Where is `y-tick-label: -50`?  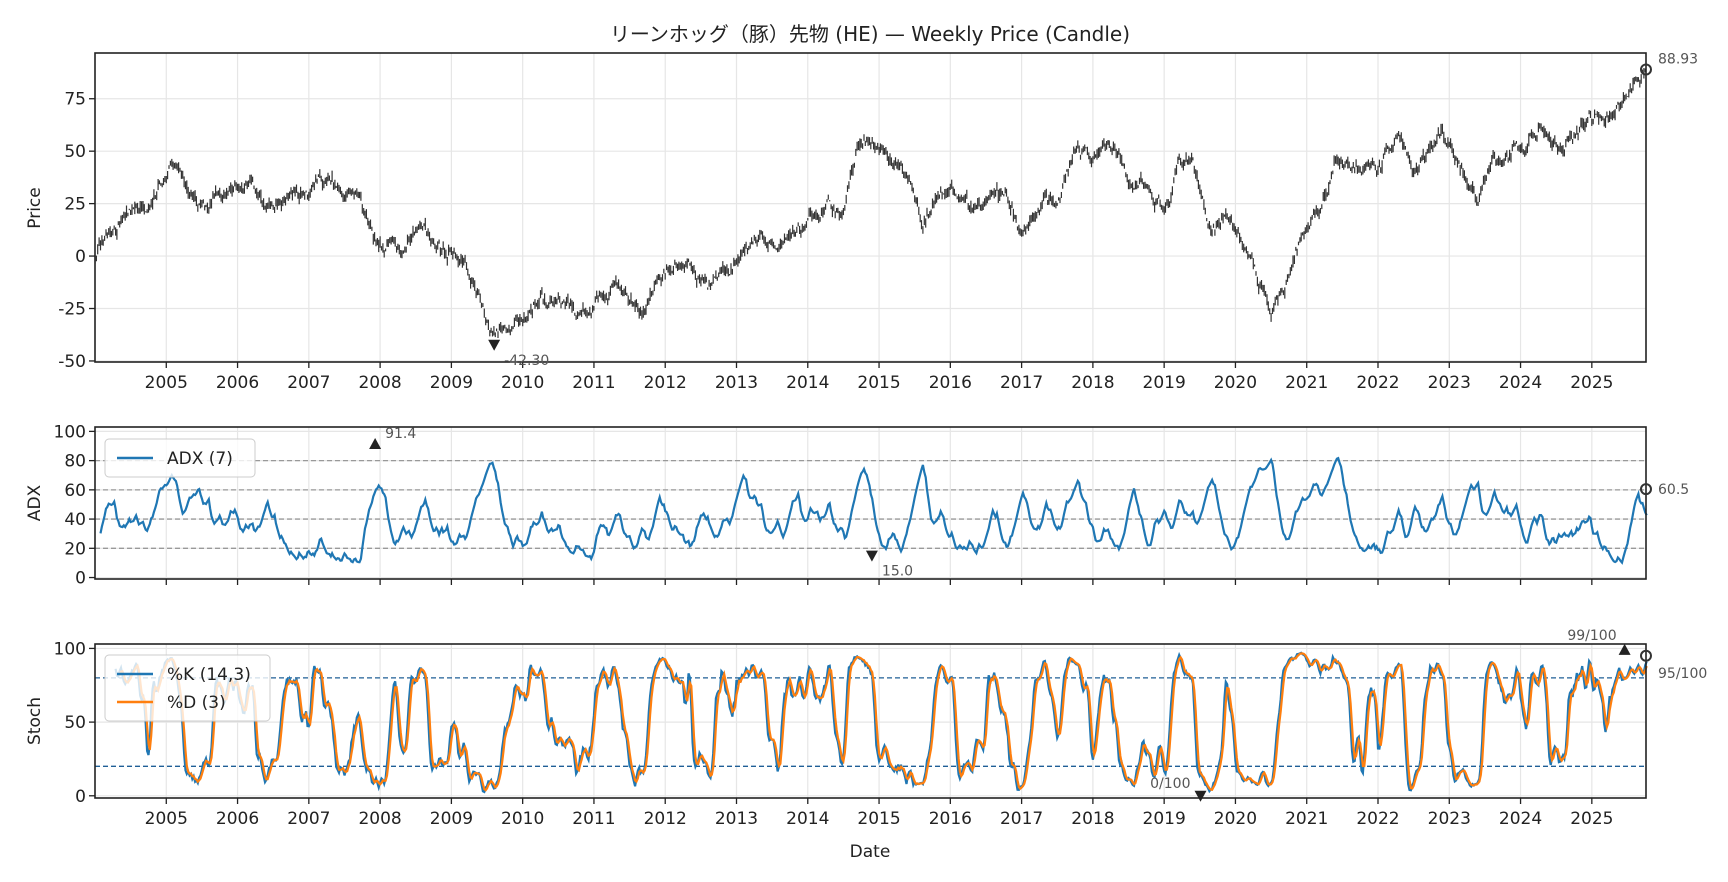
y-tick-label: -50 is located at coordinates (72, 362).